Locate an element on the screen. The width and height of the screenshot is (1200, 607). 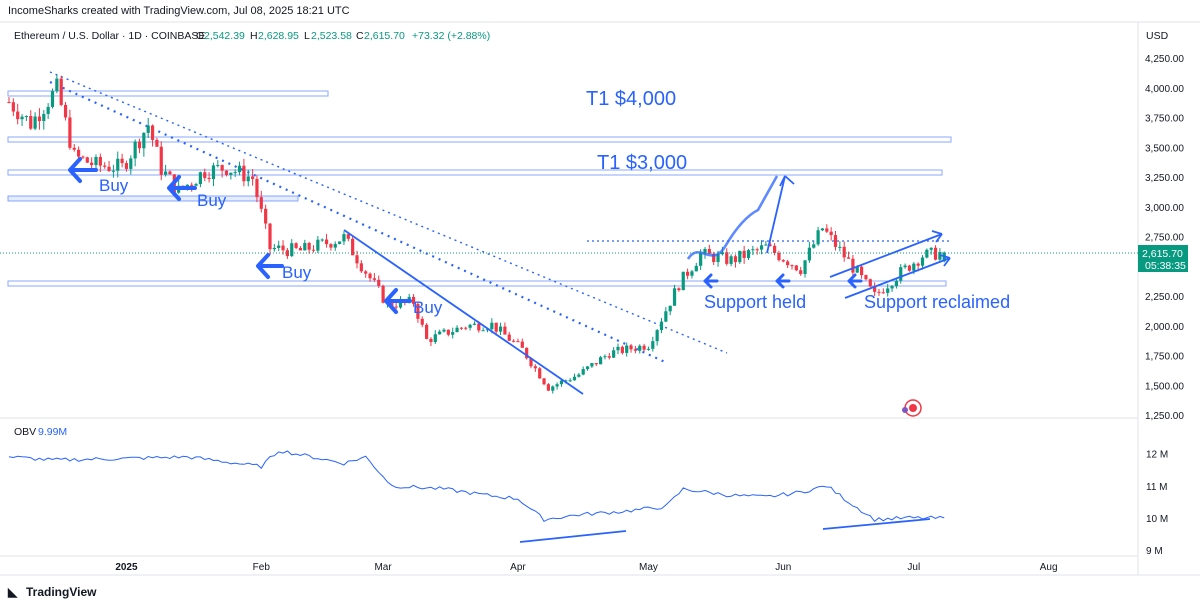
obv-axis: 12 M 11 M 10 M 9 M is located at coordinates (1157, 503).